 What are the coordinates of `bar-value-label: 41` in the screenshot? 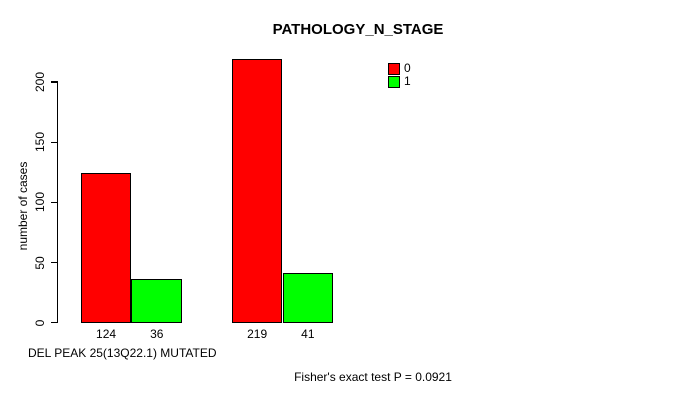 It's located at (308, 334).